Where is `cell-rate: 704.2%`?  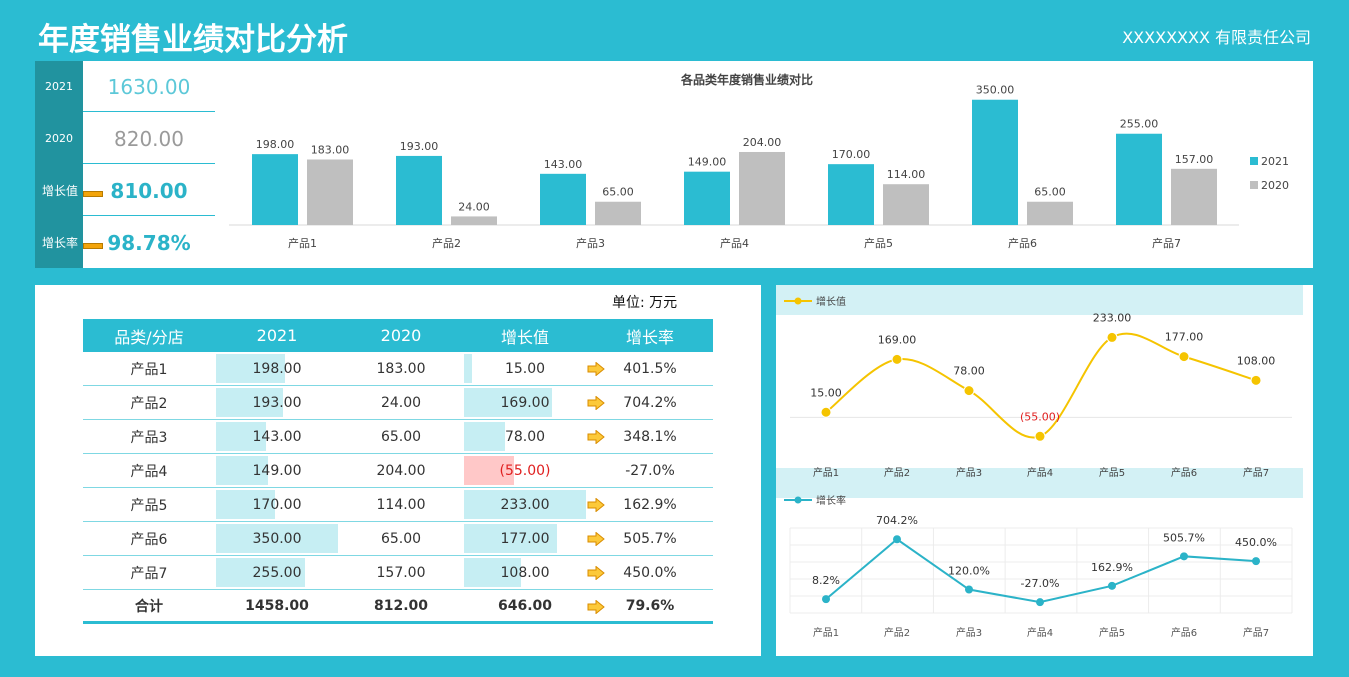 cell-rate: 704.2% is located at coordinates (650, 402).